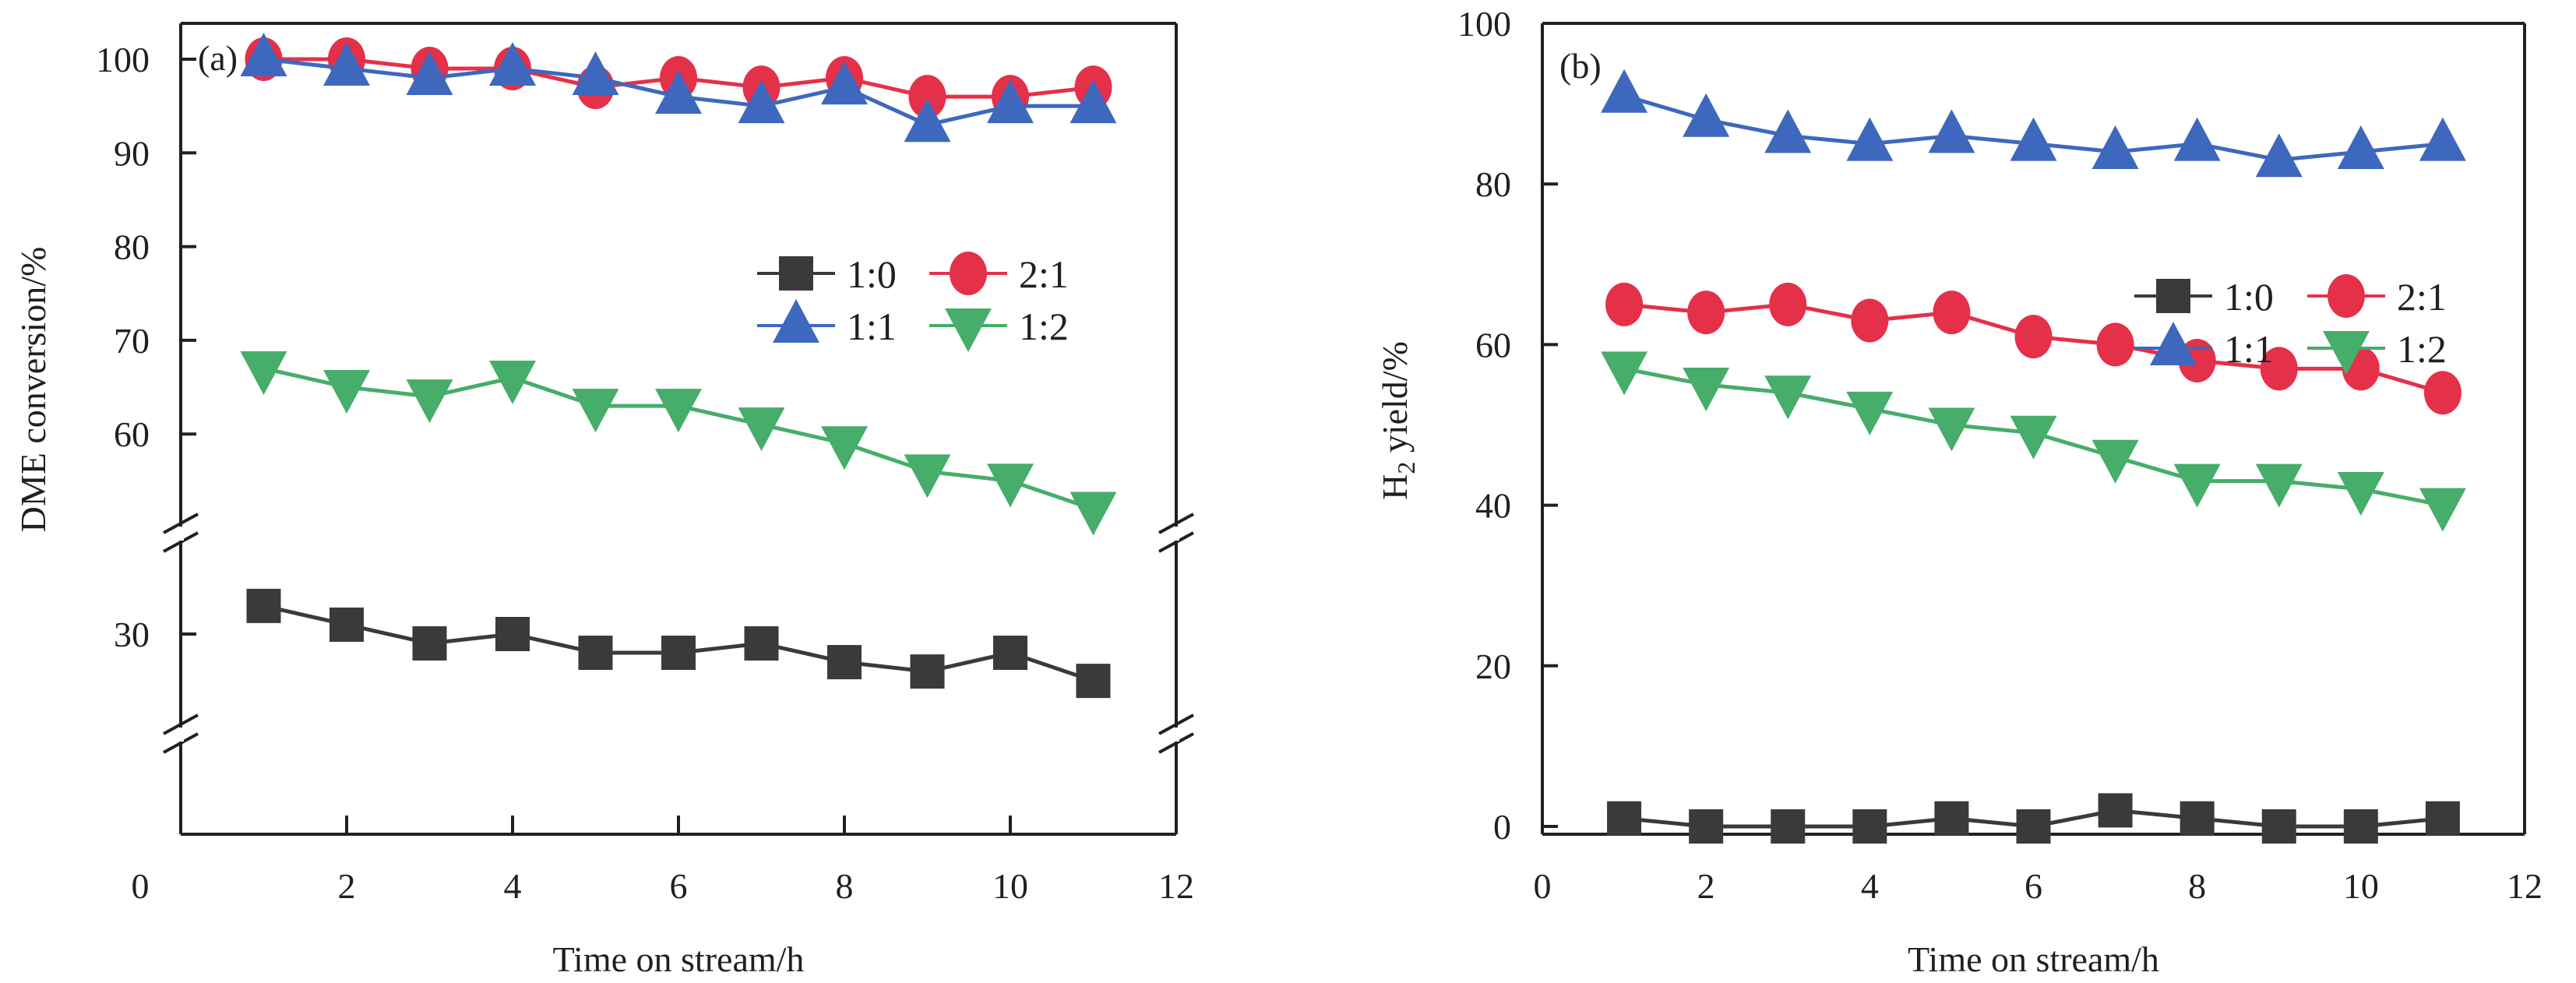  Describe the element at coordinates (1484, 24) in the screenshot. I see `y-tick-label: 100` at that location.